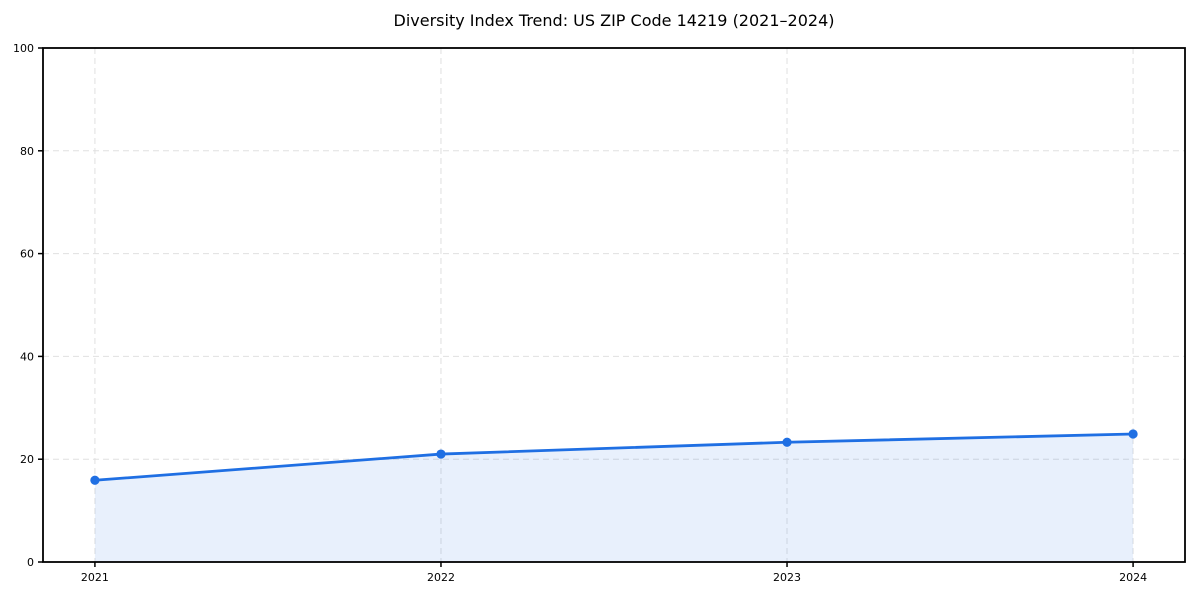 This screenshot has height=600, width=1200. What do you see at coordinates (23, 48) in the screenshot?
I see `y-tick-label-100: 100` at bounding box center [23, 48].